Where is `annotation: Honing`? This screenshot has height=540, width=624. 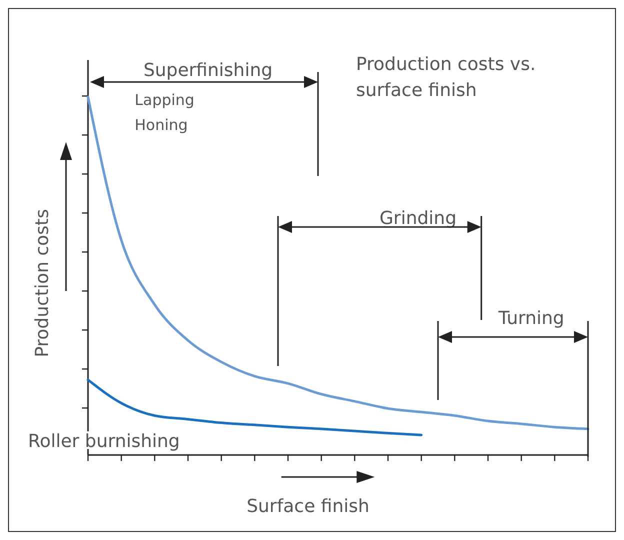
annotation: Honing is located at coordinates (161, 125).